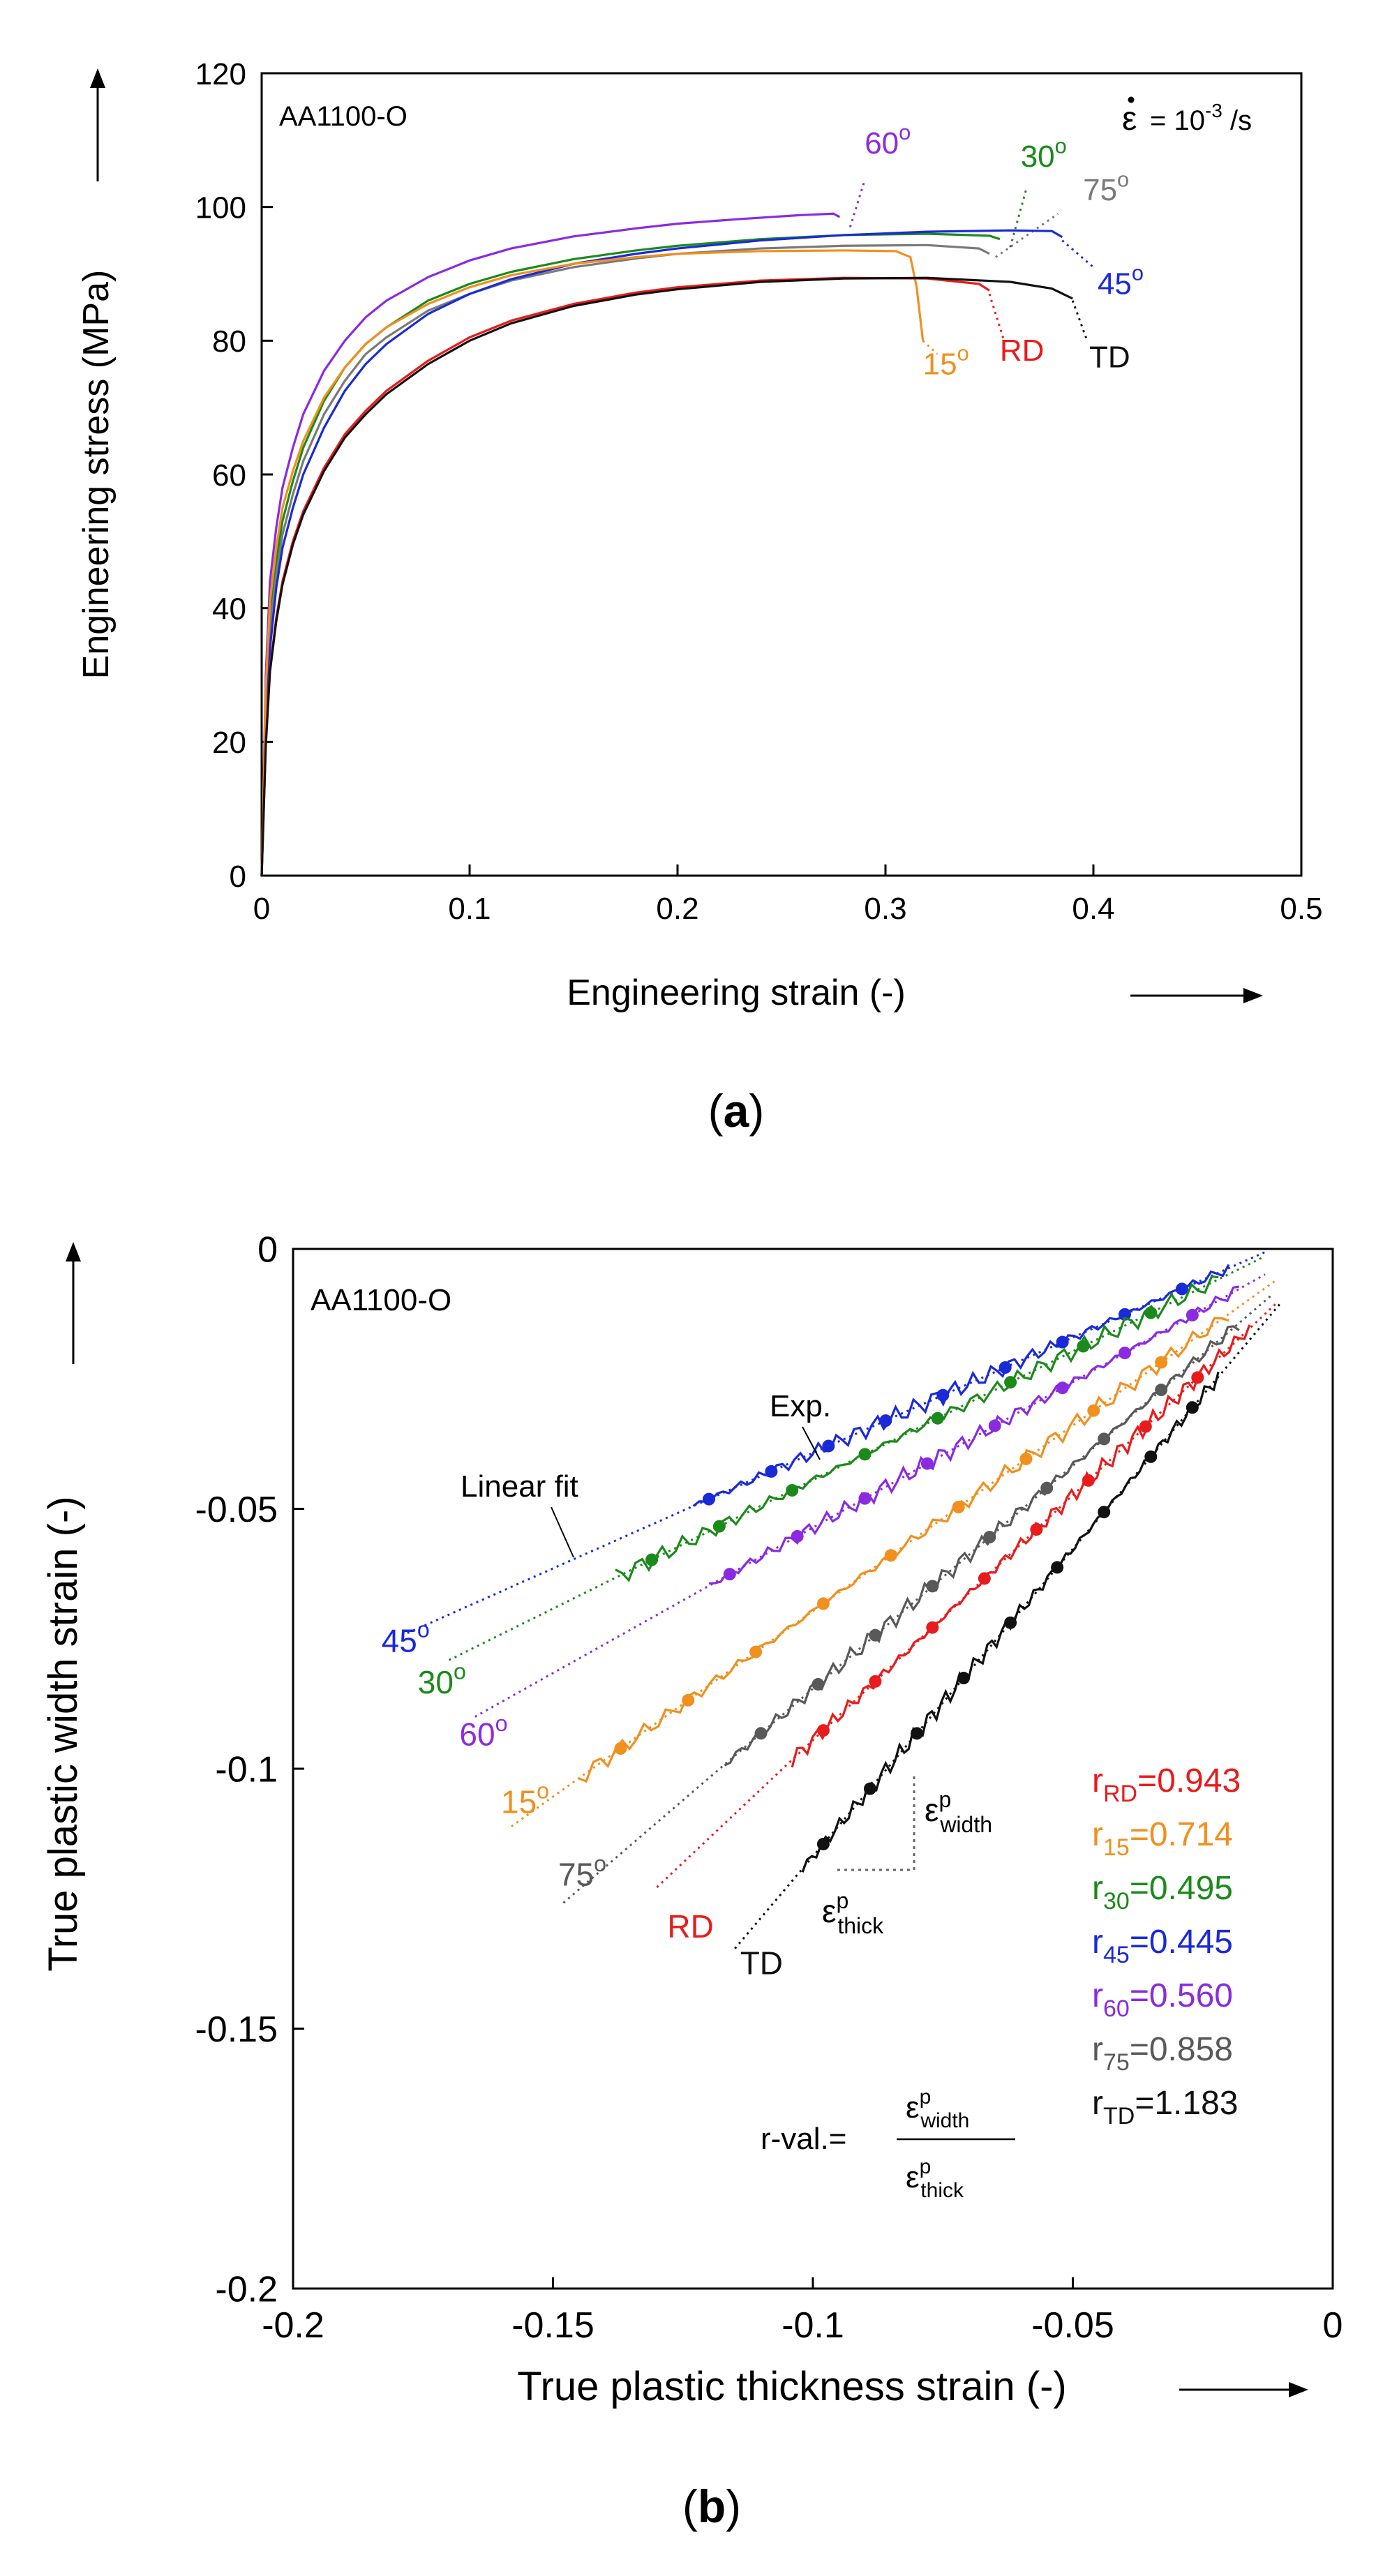 The width and height of the screenshot is (1376, 2576). Describe the element at coordinates (221, 208) in the screenshot. I see `a-y-tick-label: 100` at that location.